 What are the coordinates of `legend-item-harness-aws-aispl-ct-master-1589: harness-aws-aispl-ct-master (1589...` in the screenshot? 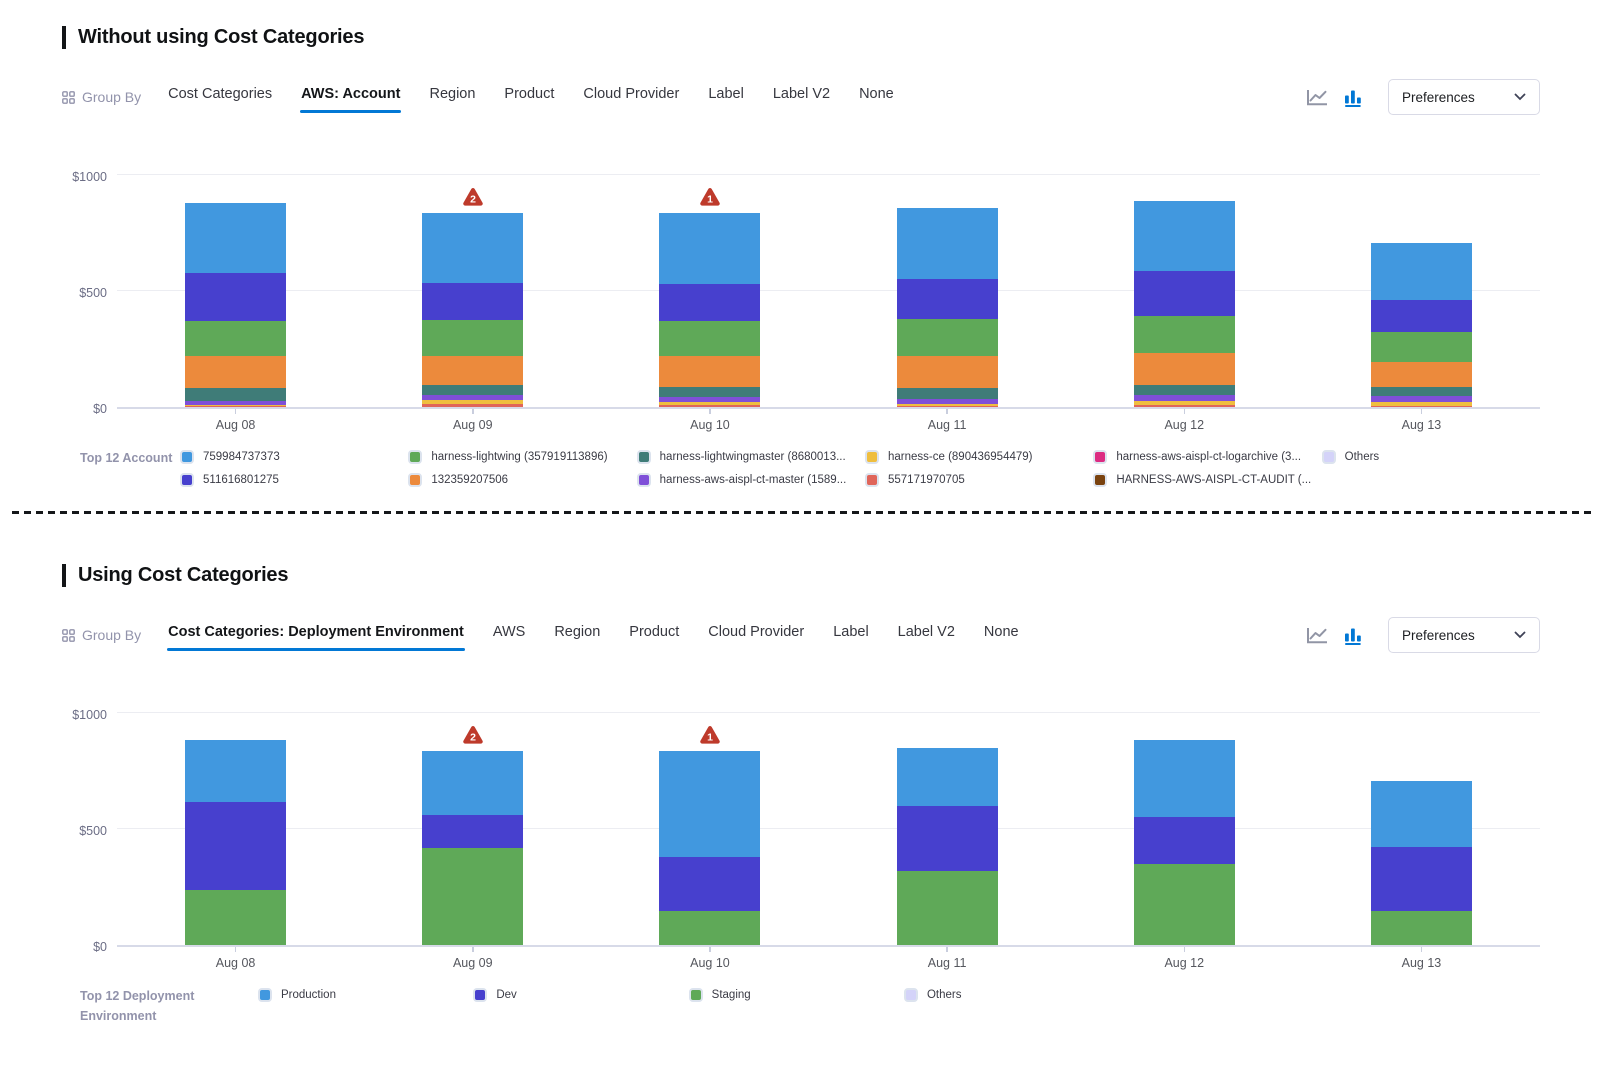 It's located at (745, 480).